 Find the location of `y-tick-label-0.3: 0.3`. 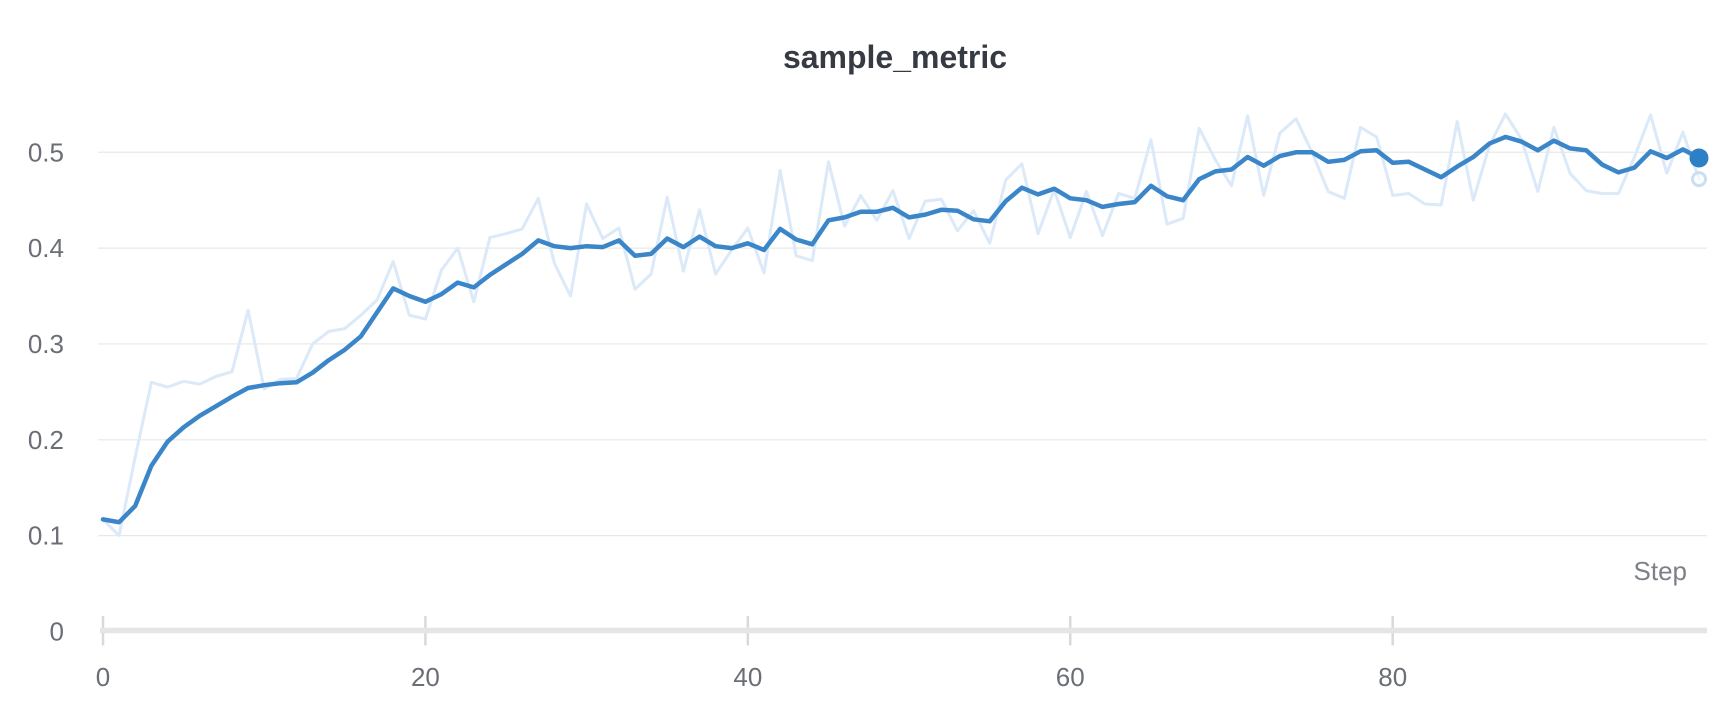

y-tick-label-0.3: 0.3 is located at coordinates (46, 344).